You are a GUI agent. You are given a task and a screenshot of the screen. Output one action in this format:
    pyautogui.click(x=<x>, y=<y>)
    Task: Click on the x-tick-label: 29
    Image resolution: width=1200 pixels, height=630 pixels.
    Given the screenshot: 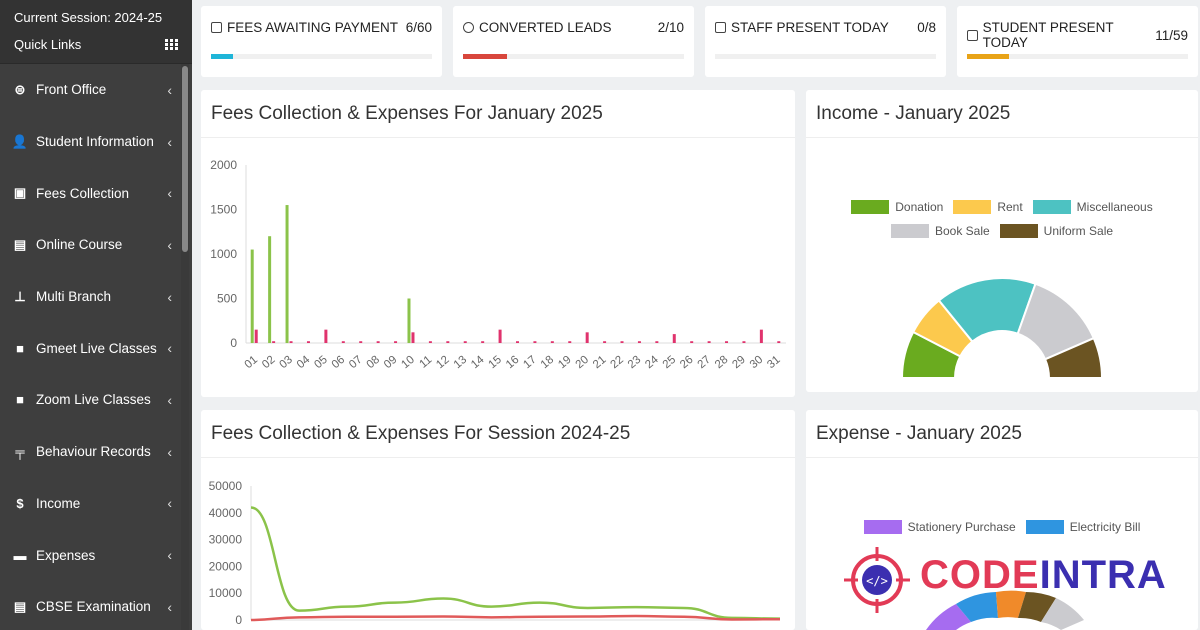 What is the action you would take?
    pyautogui.click(x=739, y=362)
    